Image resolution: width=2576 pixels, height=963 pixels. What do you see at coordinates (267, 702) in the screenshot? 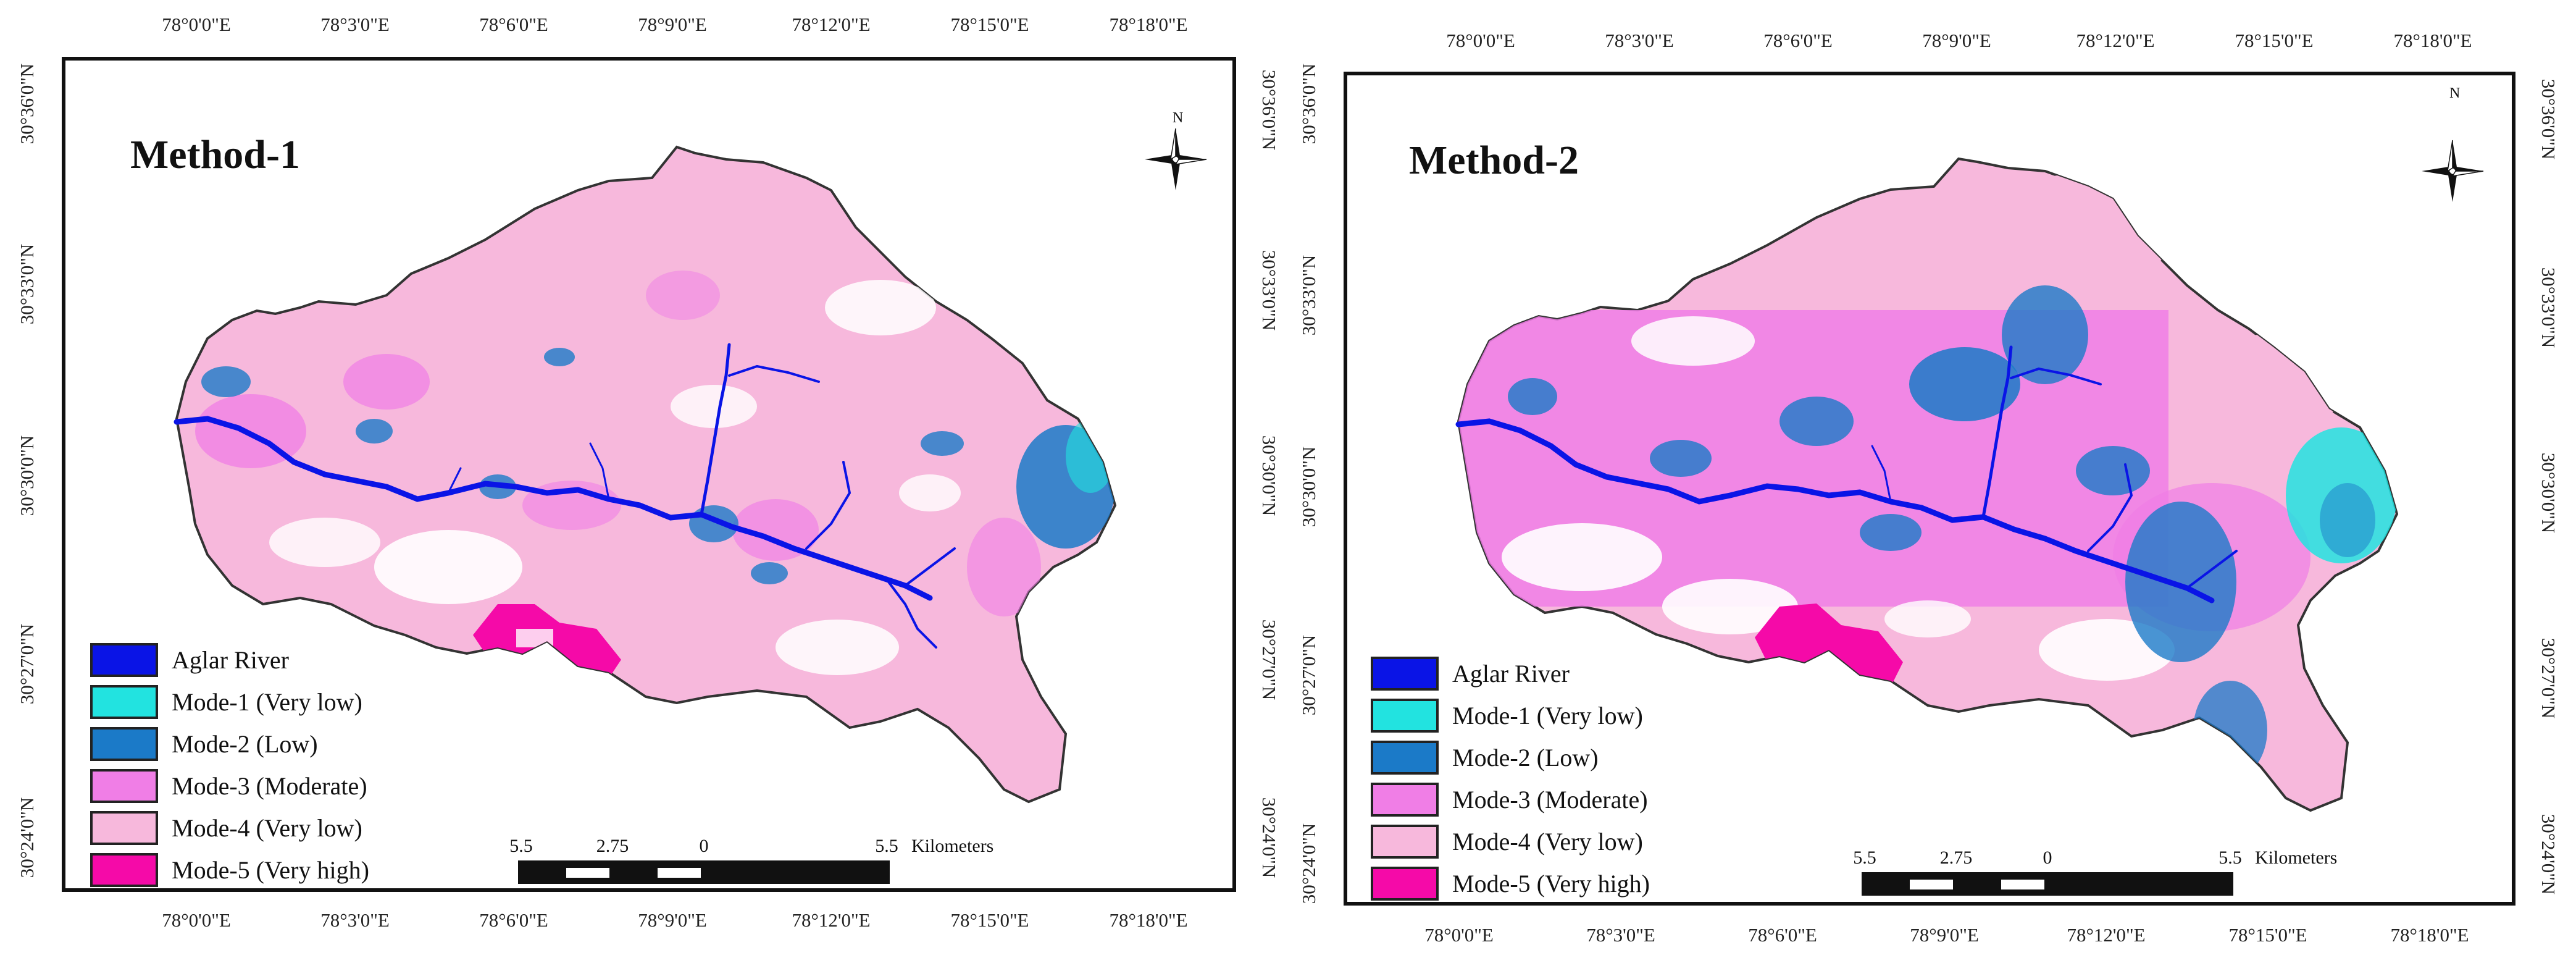
I see `legend-label: Mode-1 (Very low)` at bounding box center [267, 702].